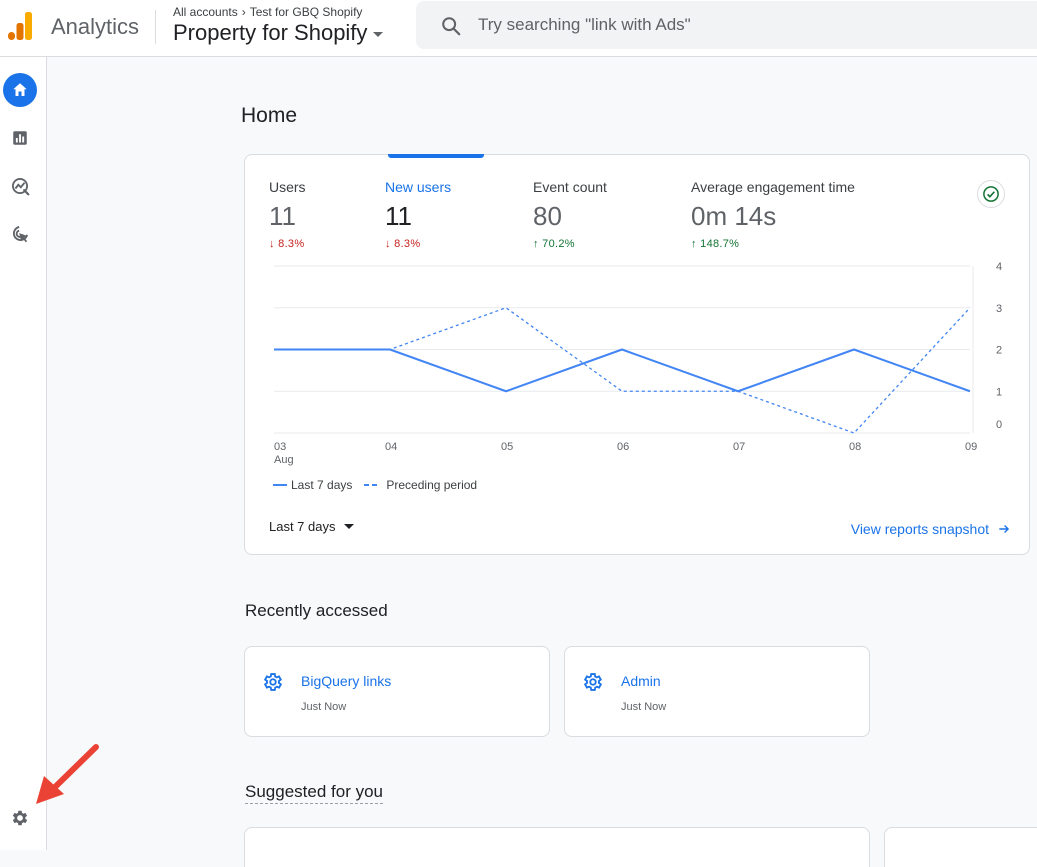  I want to click on recent-card-title: BigQuery links, so click(346, 681).